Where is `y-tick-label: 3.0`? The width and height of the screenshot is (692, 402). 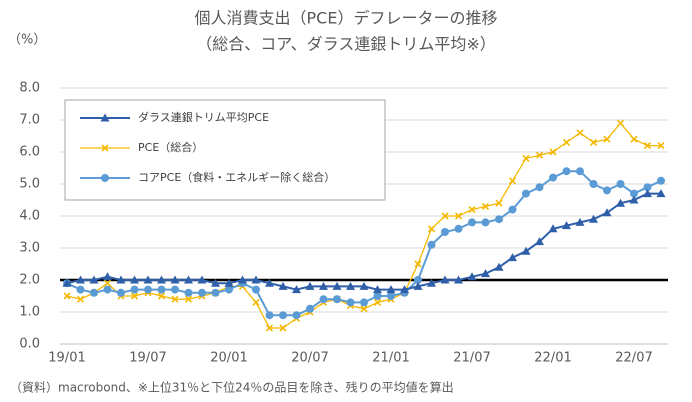
y-tick-label: 3.0 is located at coordinates (29, 248).